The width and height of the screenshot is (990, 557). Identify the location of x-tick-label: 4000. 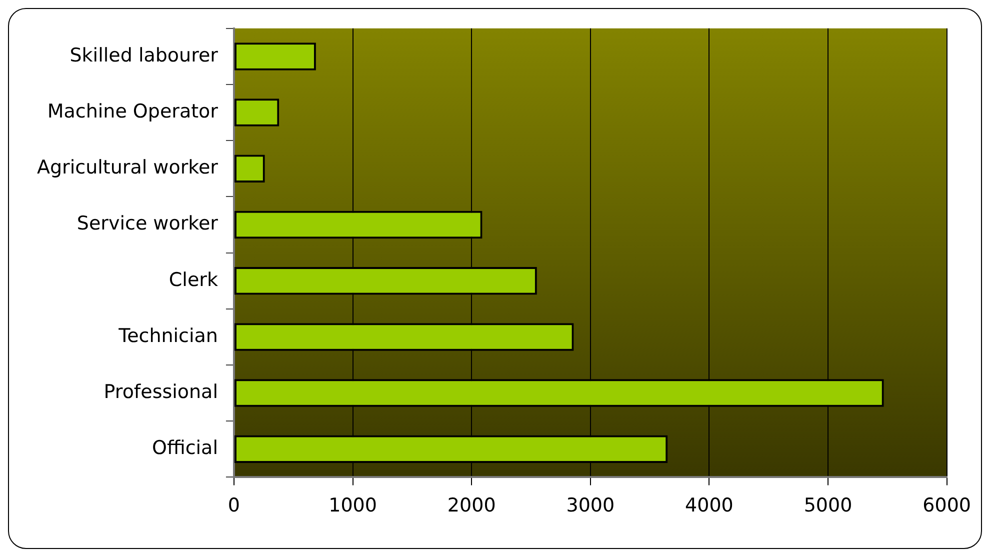
(709, 505).